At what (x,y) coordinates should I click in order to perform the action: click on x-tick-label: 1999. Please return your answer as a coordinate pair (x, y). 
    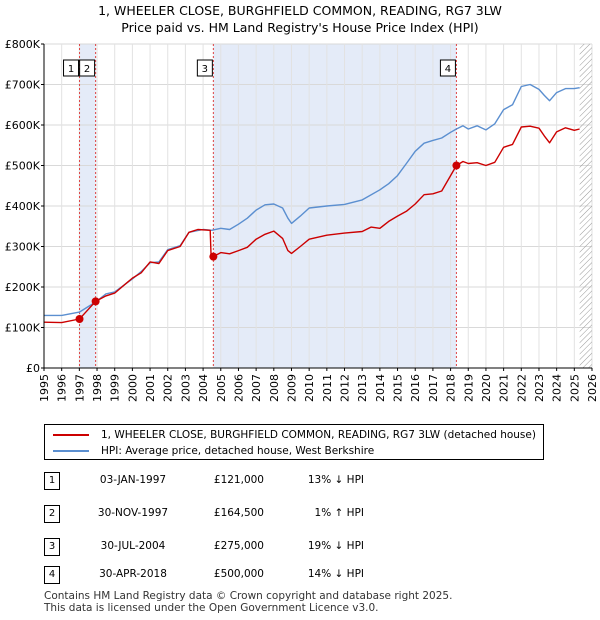
    Looking at the image, I should click on (115, 388).